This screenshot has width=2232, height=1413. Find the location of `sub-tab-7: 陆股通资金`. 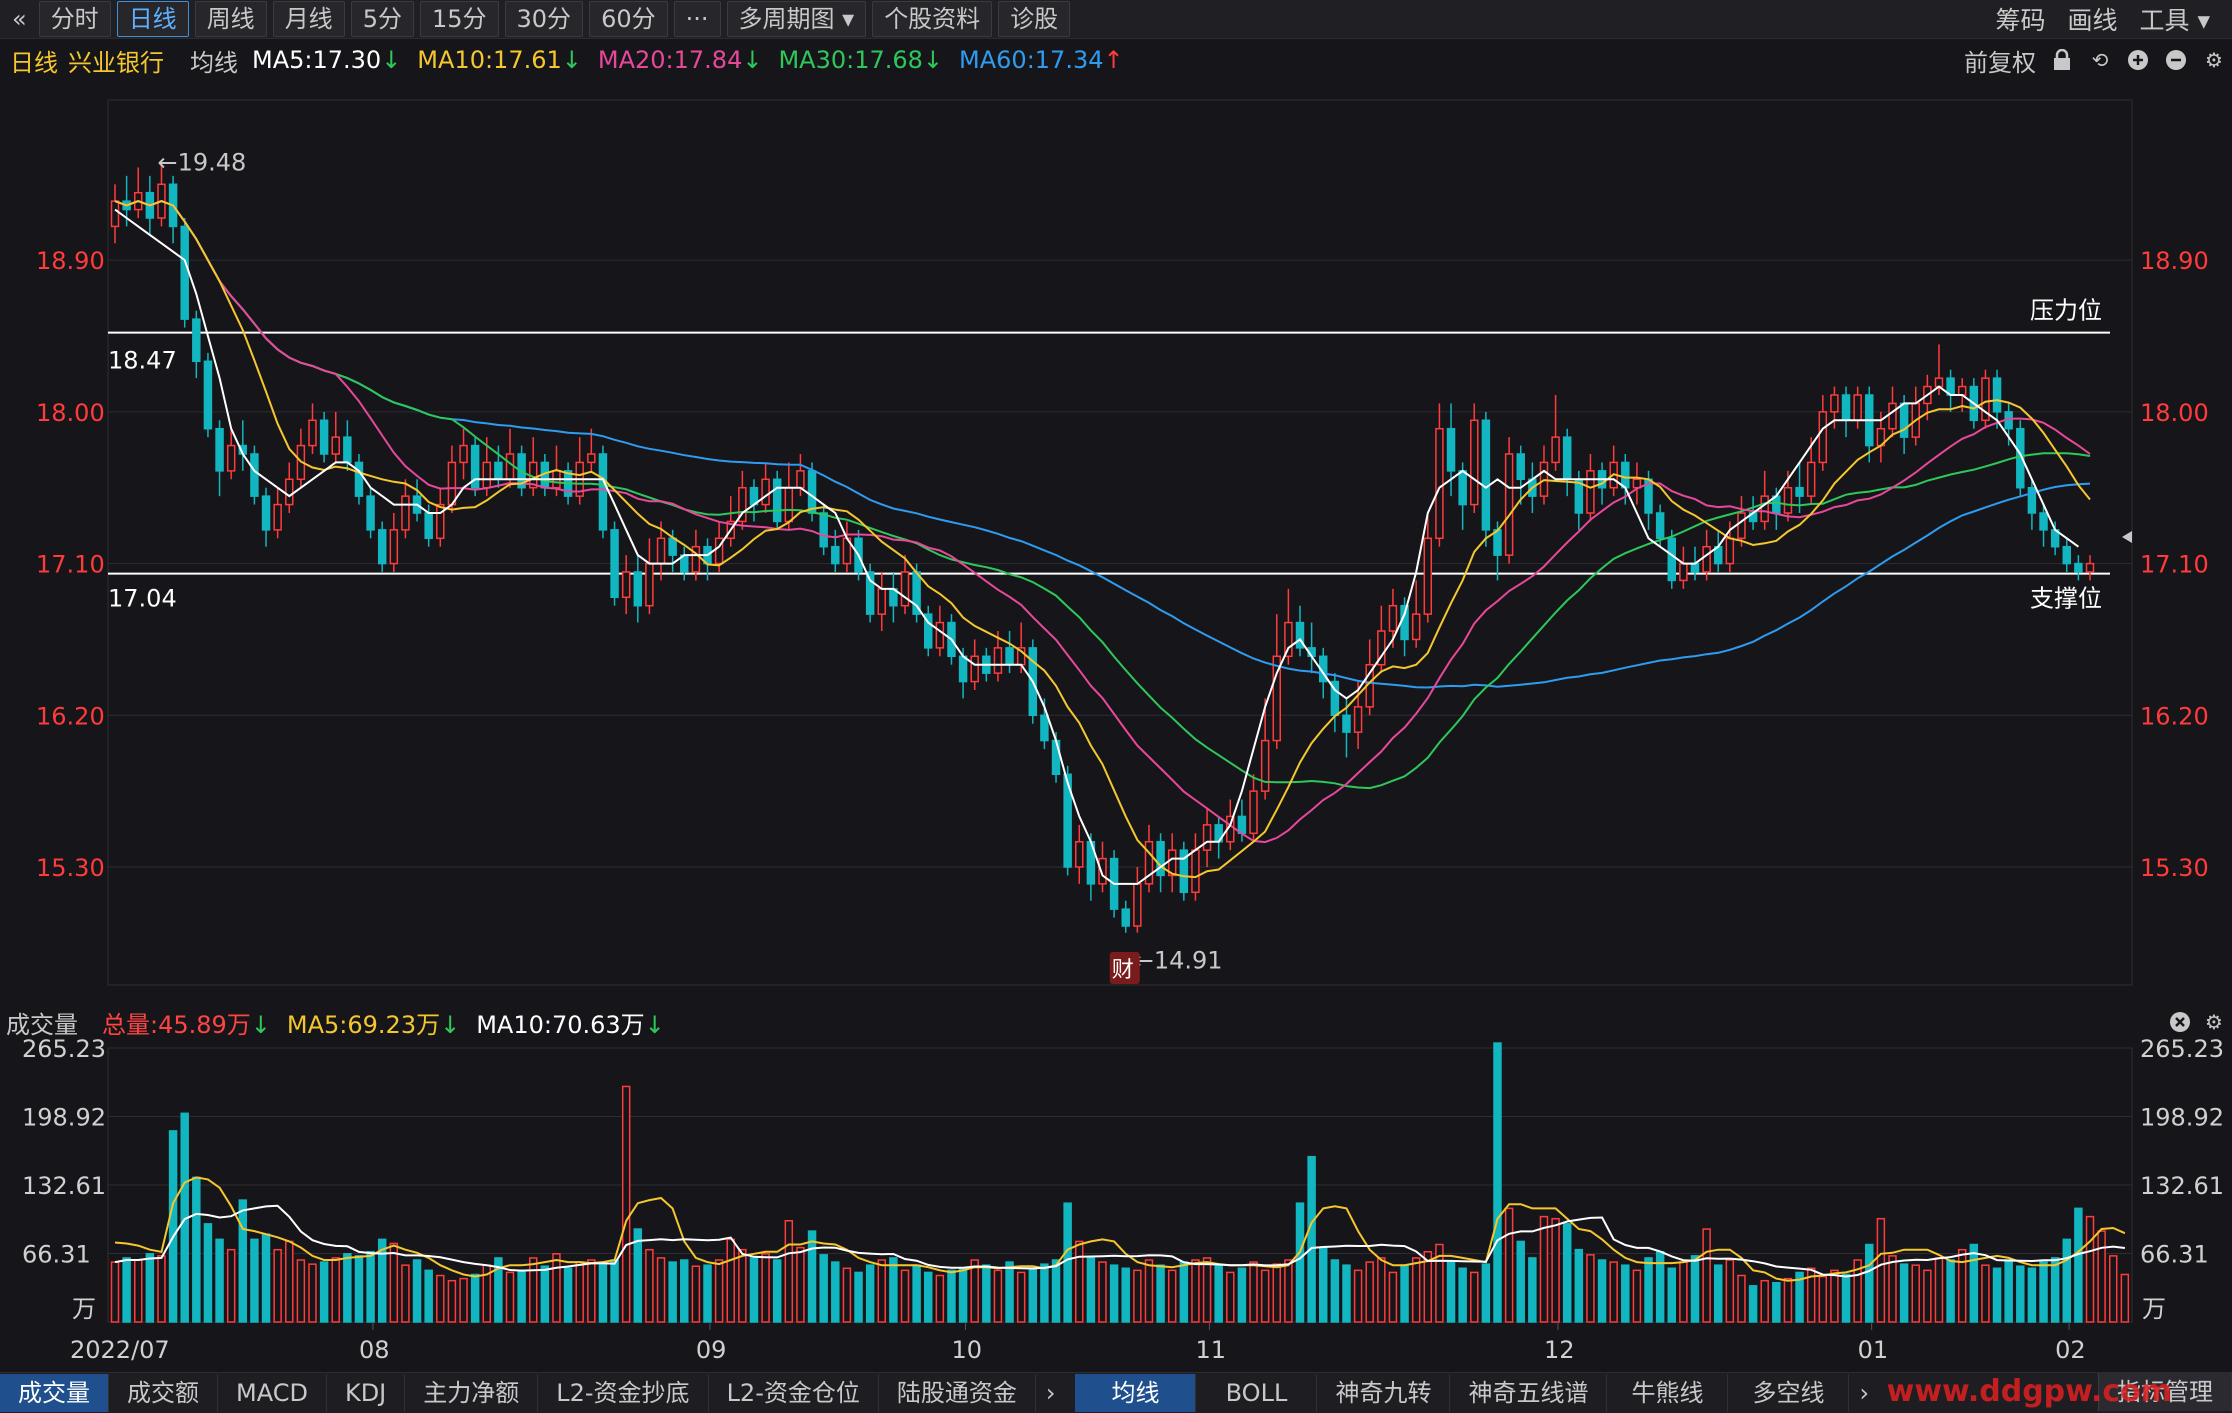

sub-tab-7: 陆股通资金 is located at coordinates (957, 1393).